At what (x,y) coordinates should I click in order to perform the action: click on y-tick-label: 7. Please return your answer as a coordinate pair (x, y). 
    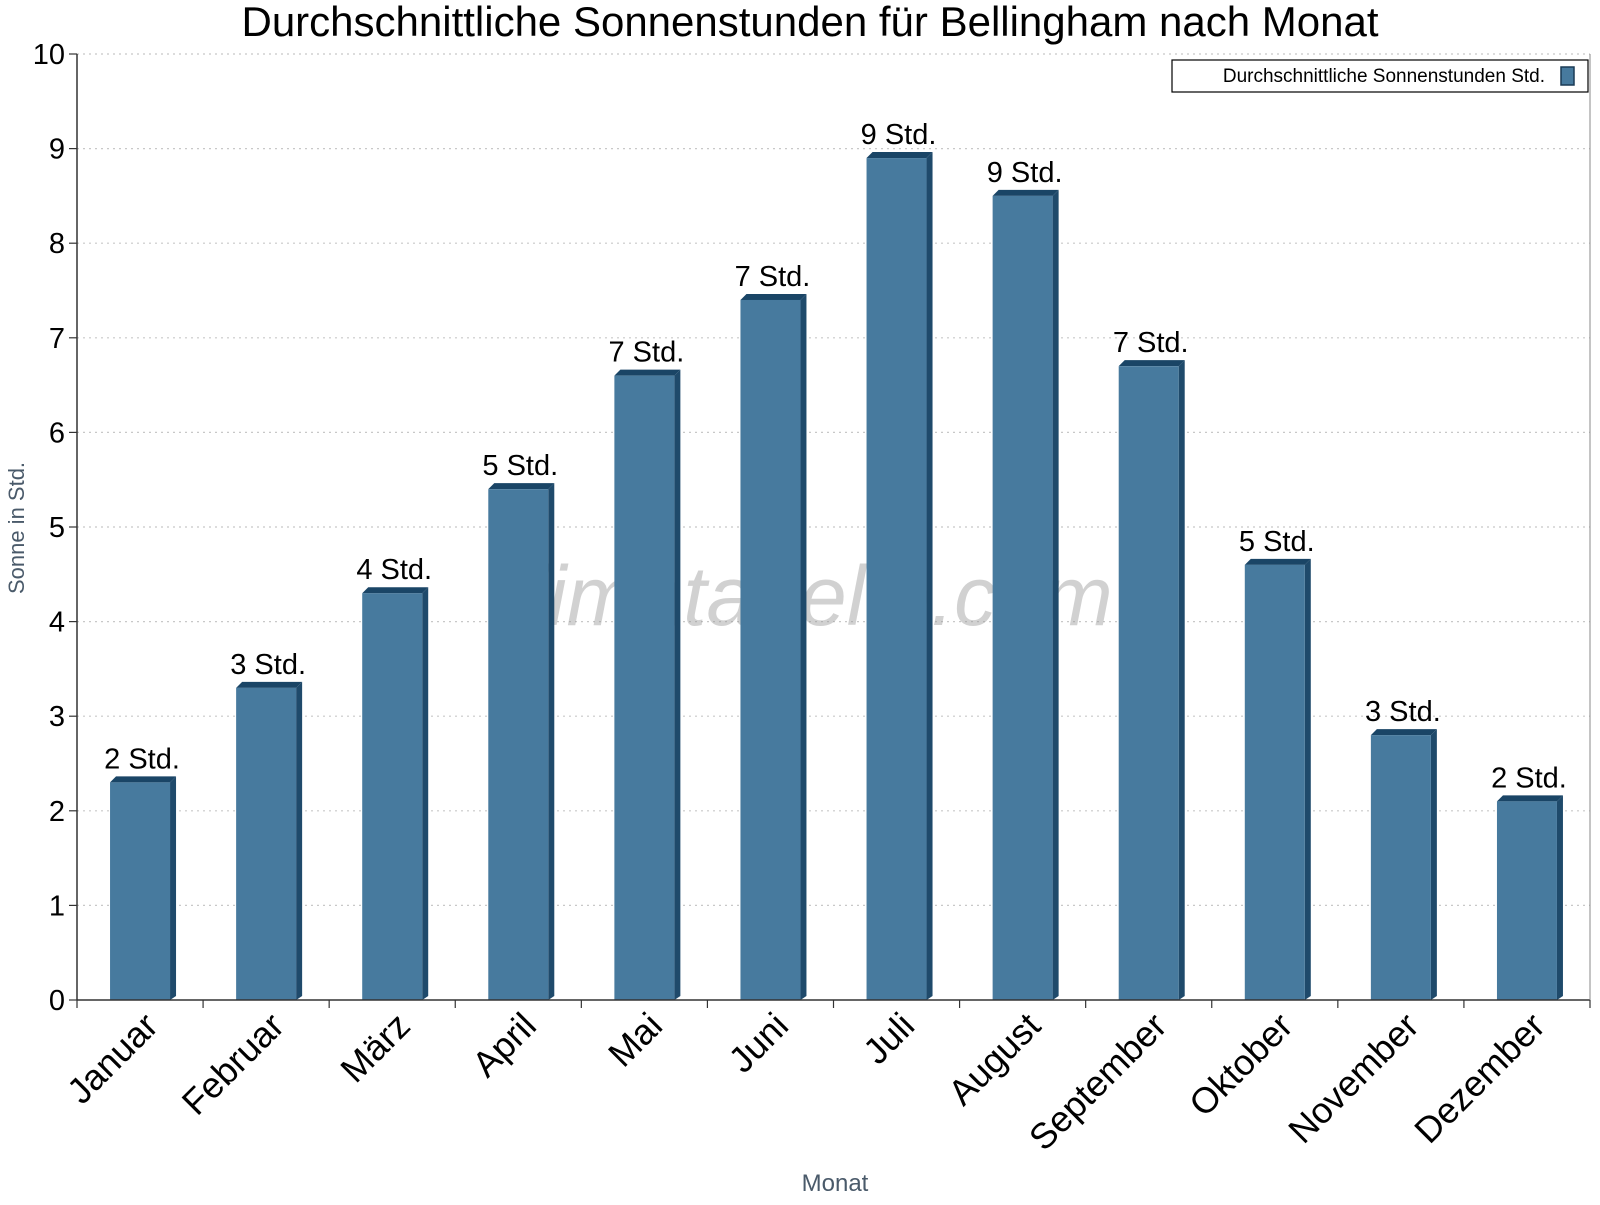
    Looking at the image, I should click on (57, 339).